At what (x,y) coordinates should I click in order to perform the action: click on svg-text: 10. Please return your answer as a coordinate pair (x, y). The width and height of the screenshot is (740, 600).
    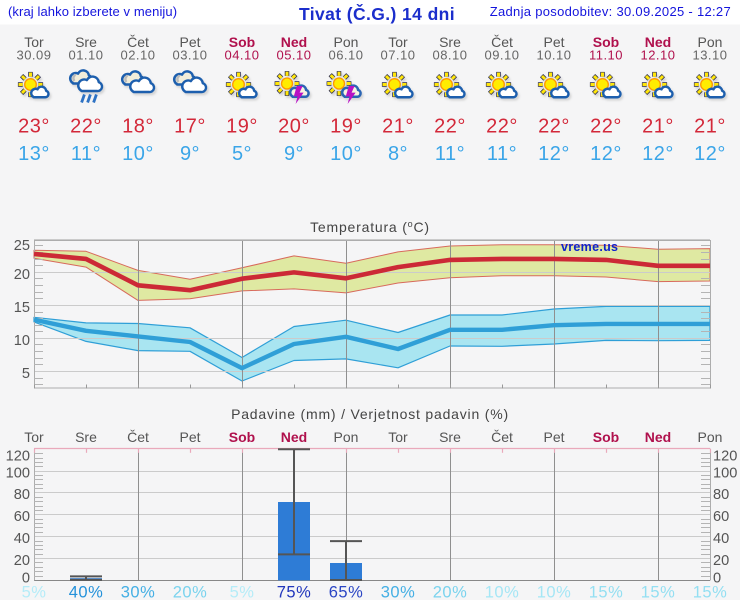
    Looking at the image, I should click on (22, 341).